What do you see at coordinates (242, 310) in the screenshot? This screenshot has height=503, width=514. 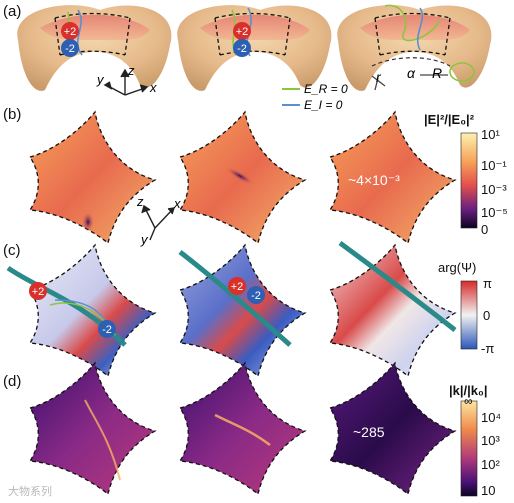 I see `patch-c2` at bounding box center [242, 310].